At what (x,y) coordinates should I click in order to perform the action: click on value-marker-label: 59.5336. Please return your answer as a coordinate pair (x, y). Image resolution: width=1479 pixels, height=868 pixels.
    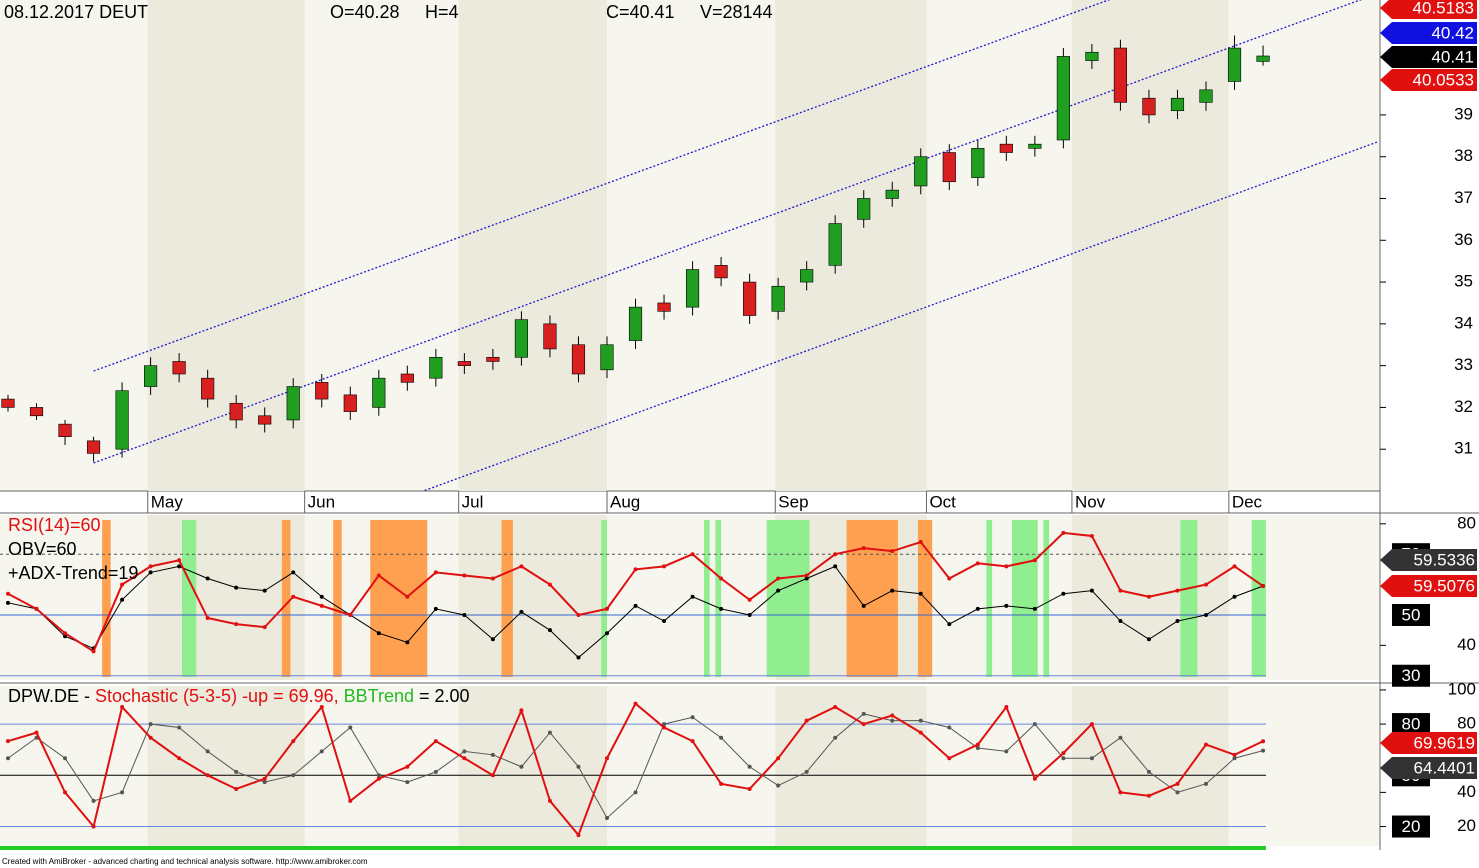
    Looking at the image, I should click on (1444, 559).